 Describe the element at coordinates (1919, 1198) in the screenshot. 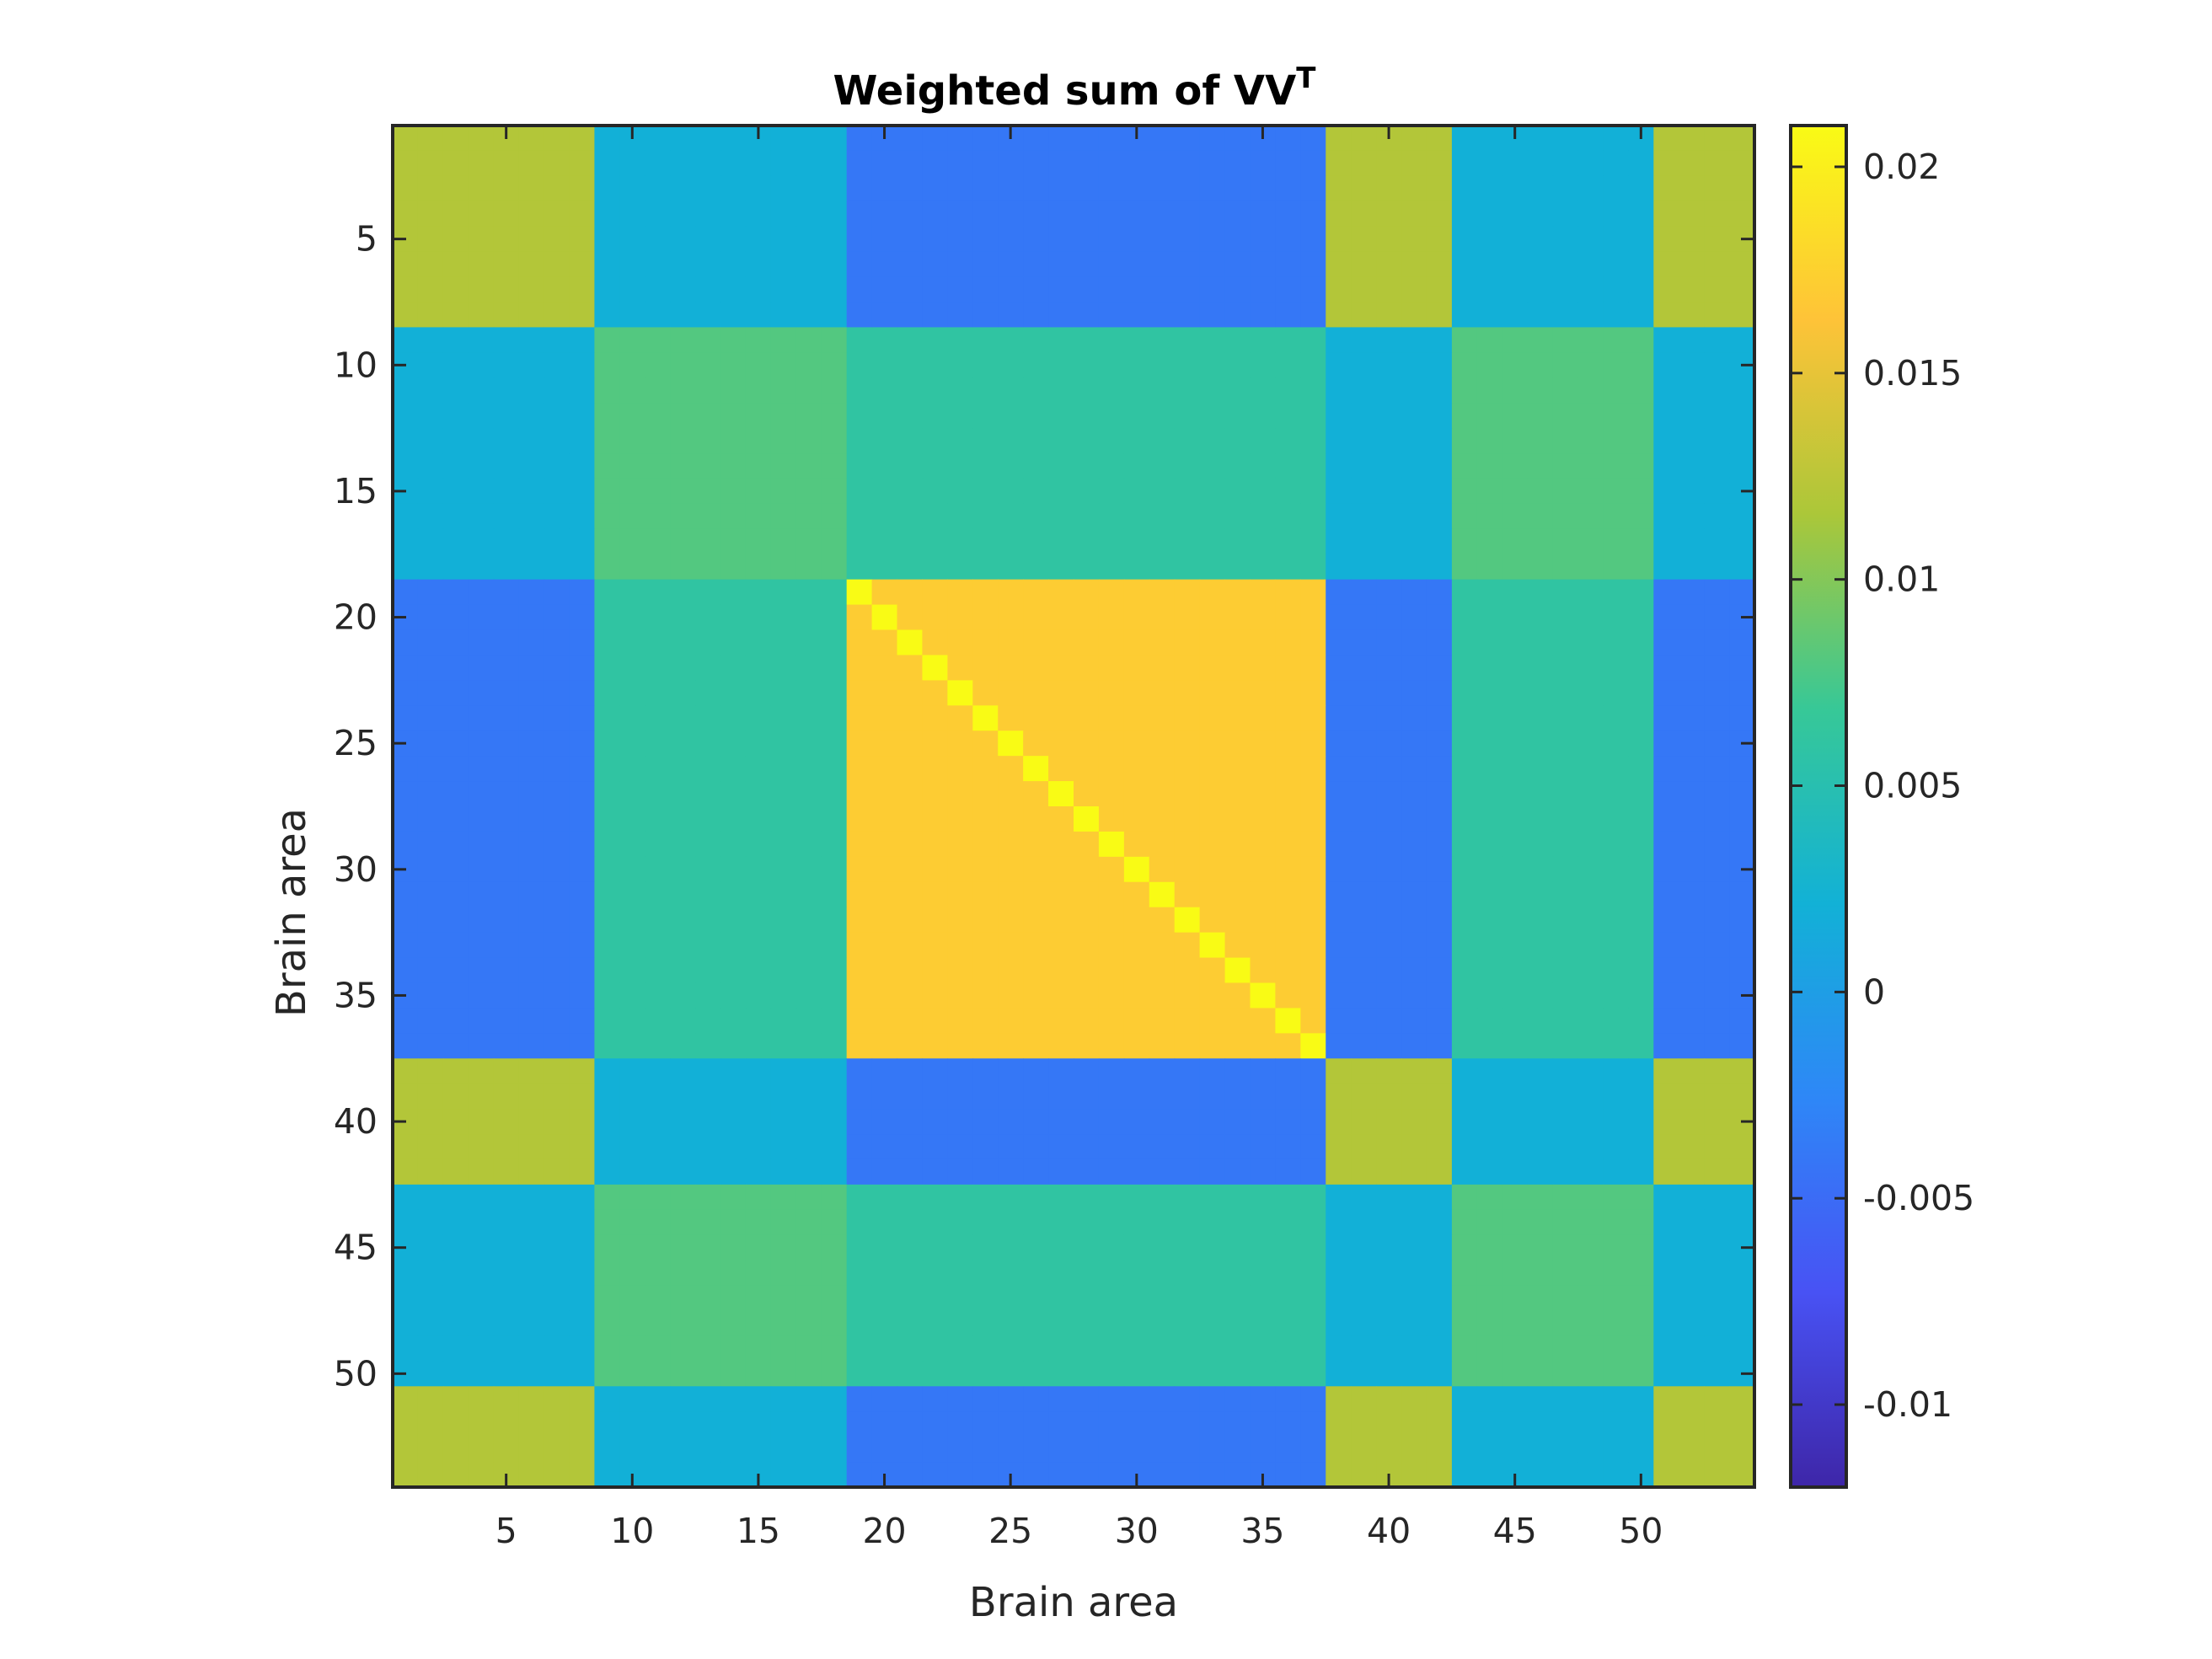

I see `colorbar-tick-label: -0.005` at that location.